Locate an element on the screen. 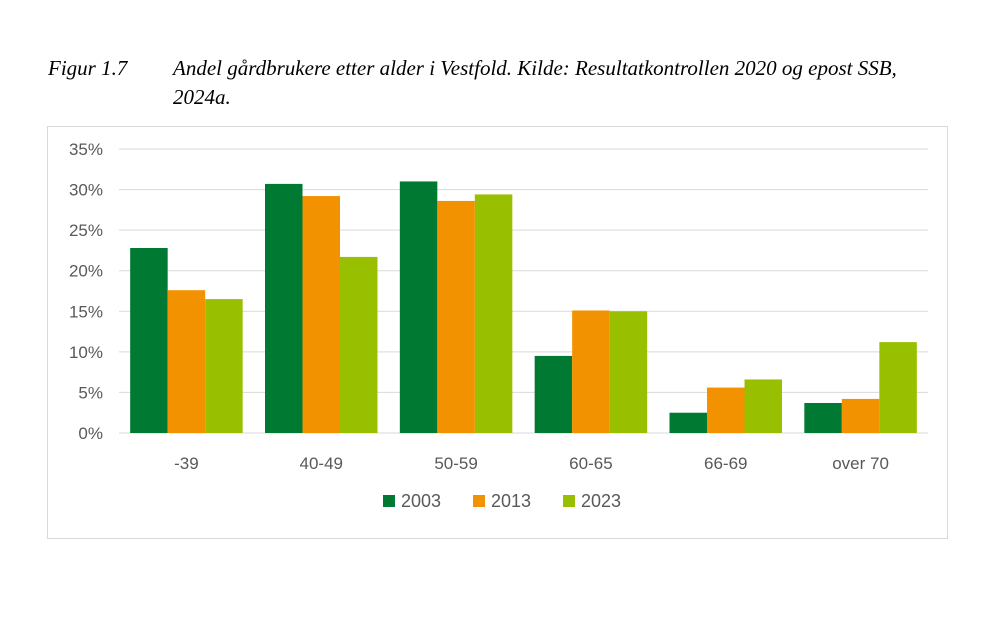 The width and height of the screenshot is (1000, 630). figure-label: Figur 1.7 is located at coordinates (88, 68).